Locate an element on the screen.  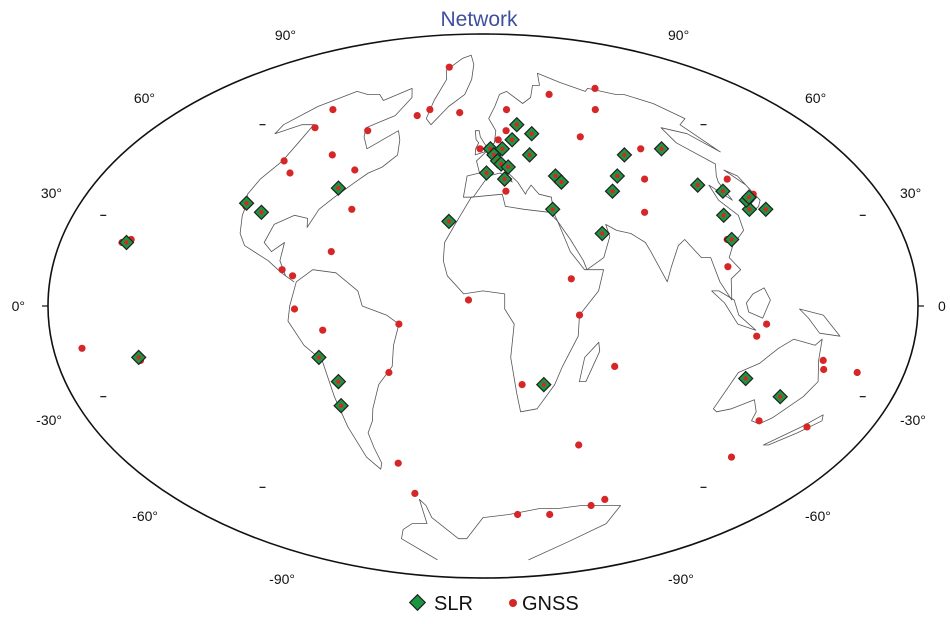
lat-label-right-minus60: -60° is located at coordinates (818, 516).